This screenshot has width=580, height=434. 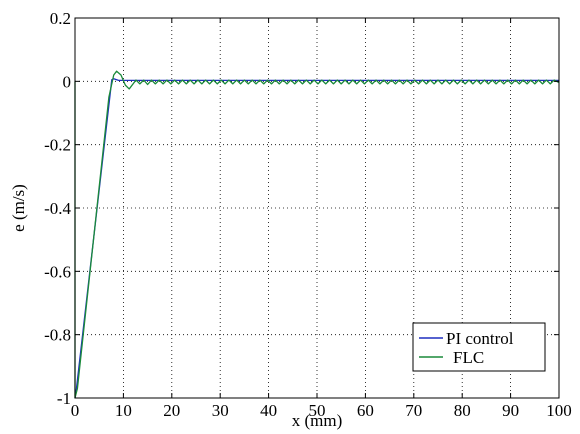 I want to click on legend-box, so click(x=479, y=347).